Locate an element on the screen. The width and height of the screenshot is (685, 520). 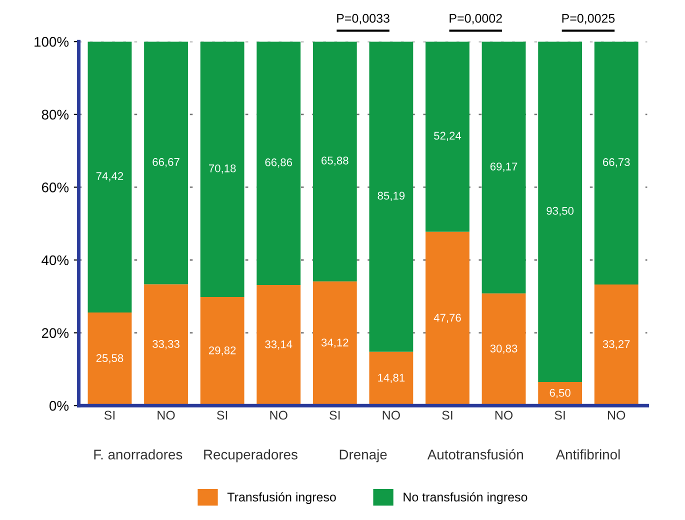
data-label: 6,50 is located at coordinates (560, 393).